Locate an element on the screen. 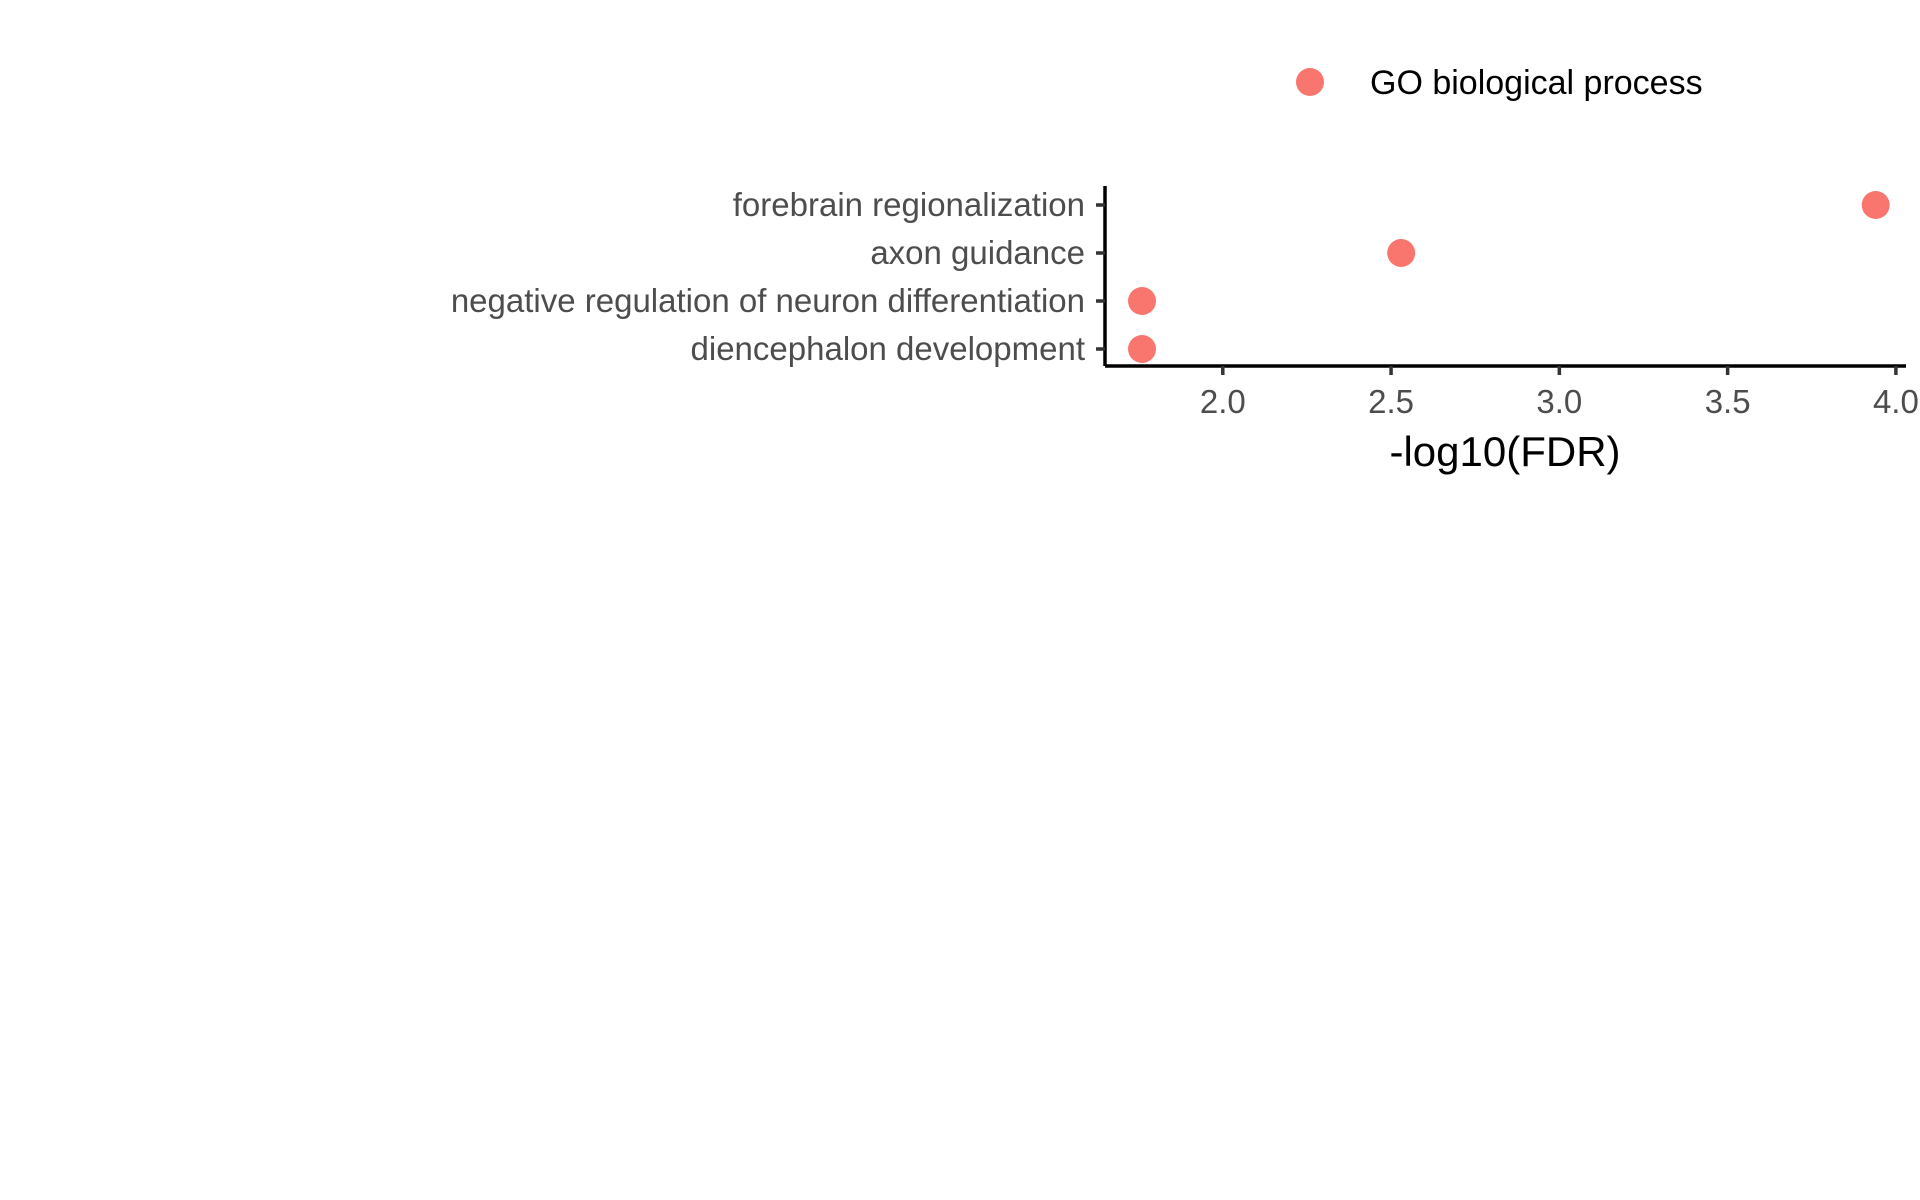 This screenshot has width=1920, height=1200. x-tick-label: 2.0 is located at coordinates (1223, 401).